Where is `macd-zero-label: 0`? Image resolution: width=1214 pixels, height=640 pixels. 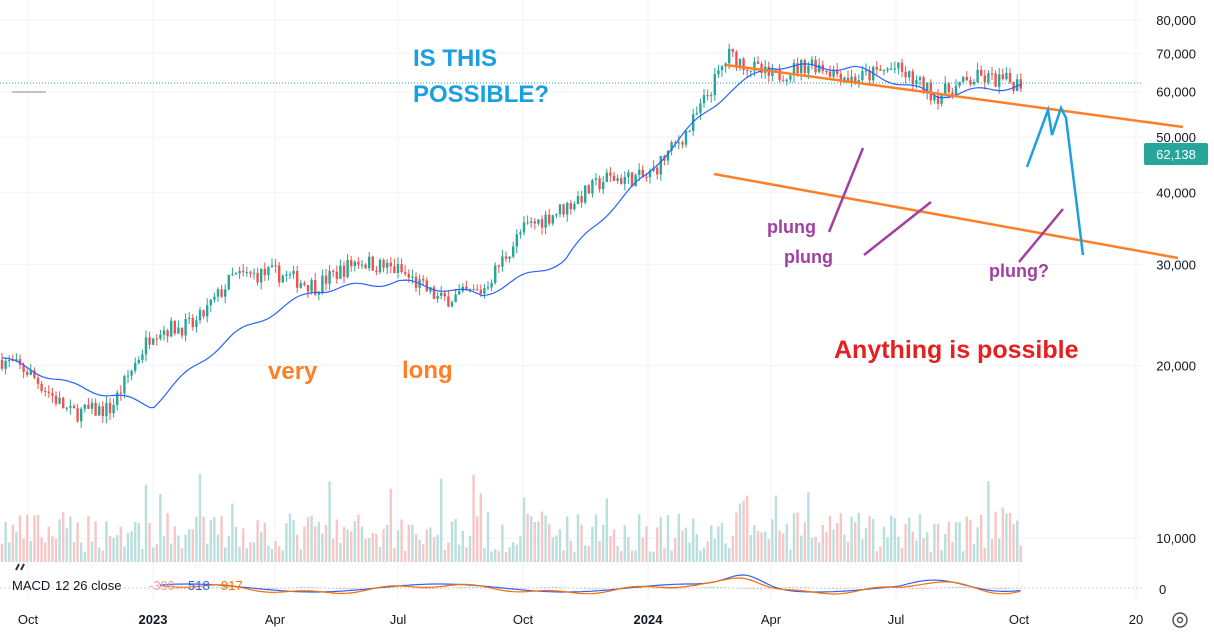 macd-zero-label: 0 is located at coordinates (1162, 589).